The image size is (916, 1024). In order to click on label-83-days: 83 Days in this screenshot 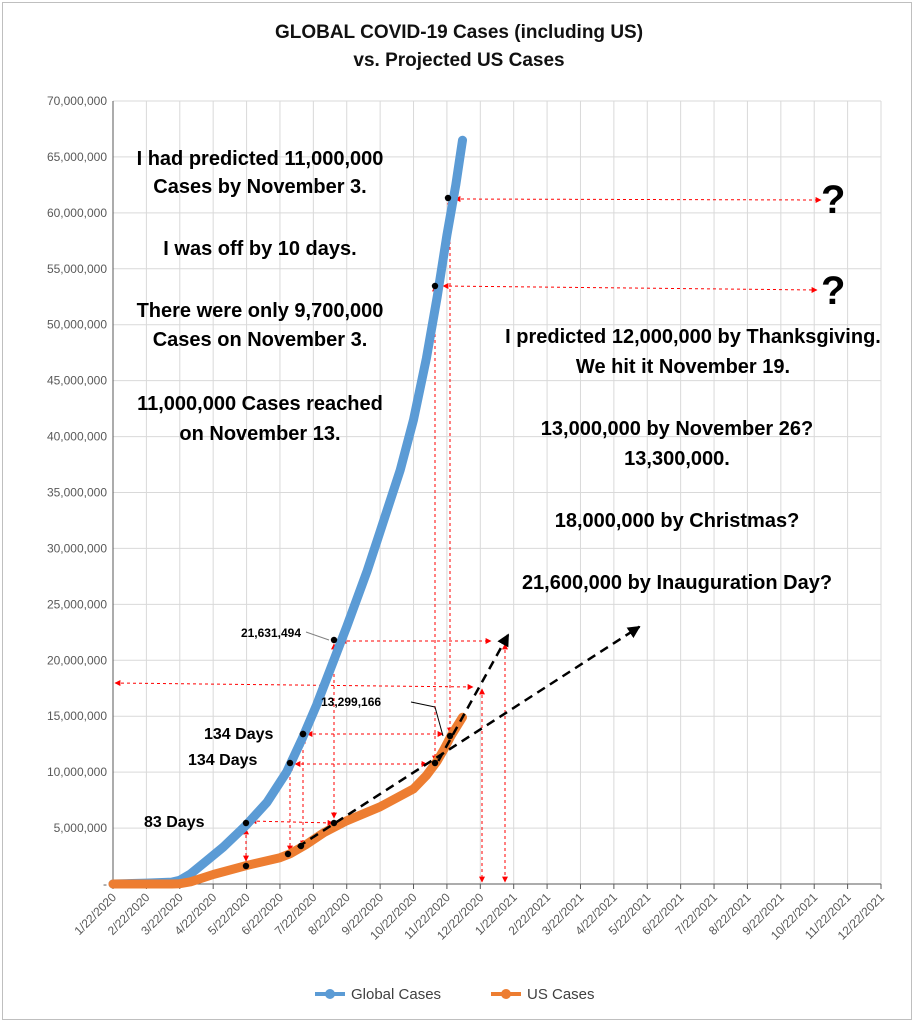, I will do `click(174, 822)`.